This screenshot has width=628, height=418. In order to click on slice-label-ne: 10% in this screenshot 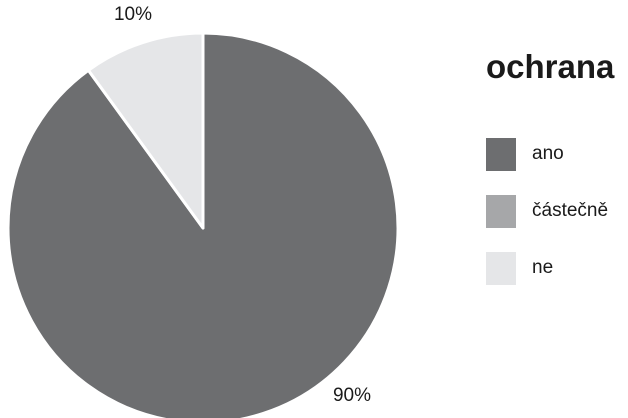, I will do `click(133, 14)`.